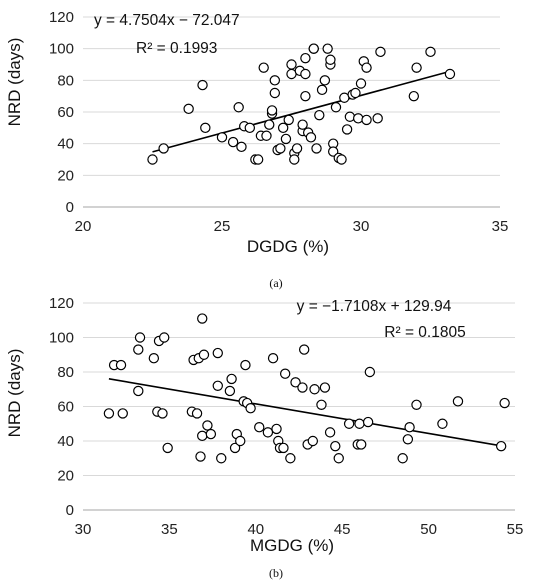  I want to click on y-tick-label: 100, so click(61, 338).